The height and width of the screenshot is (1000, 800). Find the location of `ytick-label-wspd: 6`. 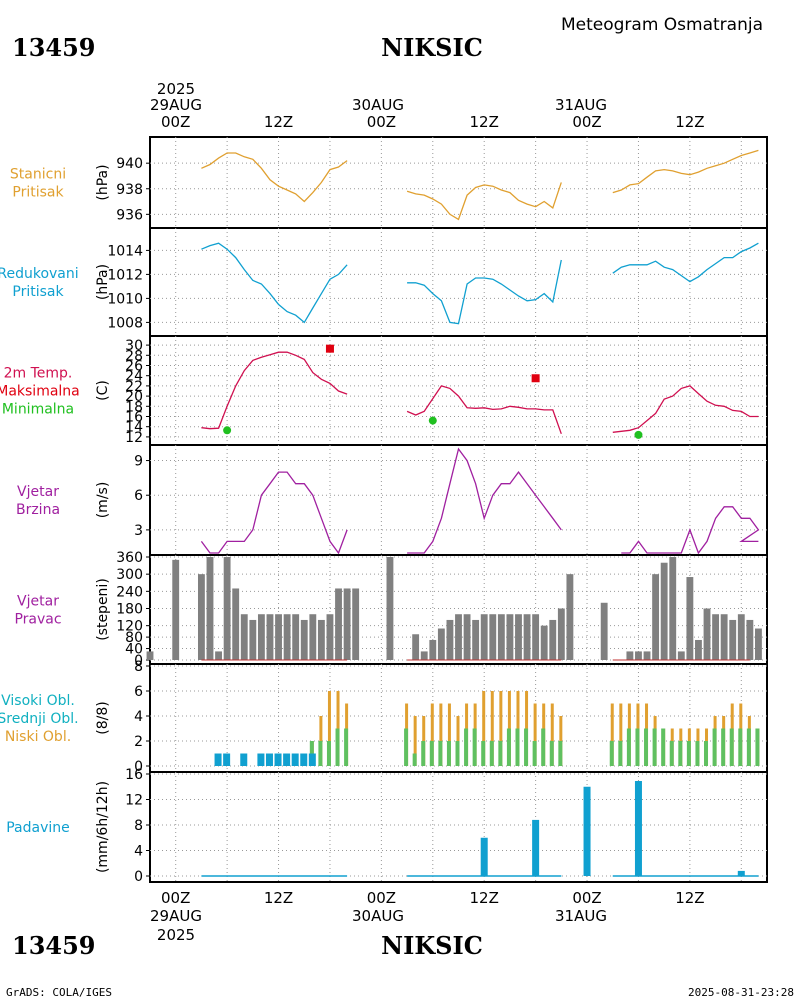

ytick-label-wspd: 6 is located at coordinates (138, 496).